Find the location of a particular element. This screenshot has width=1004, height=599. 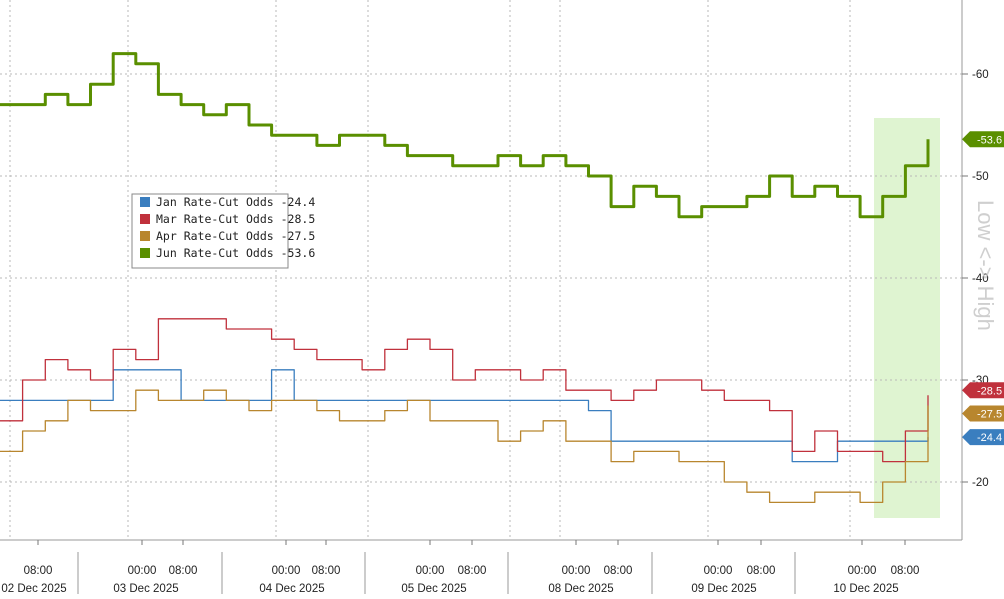

last-value-badge: -27.5 is located at coordinates (983, 413).